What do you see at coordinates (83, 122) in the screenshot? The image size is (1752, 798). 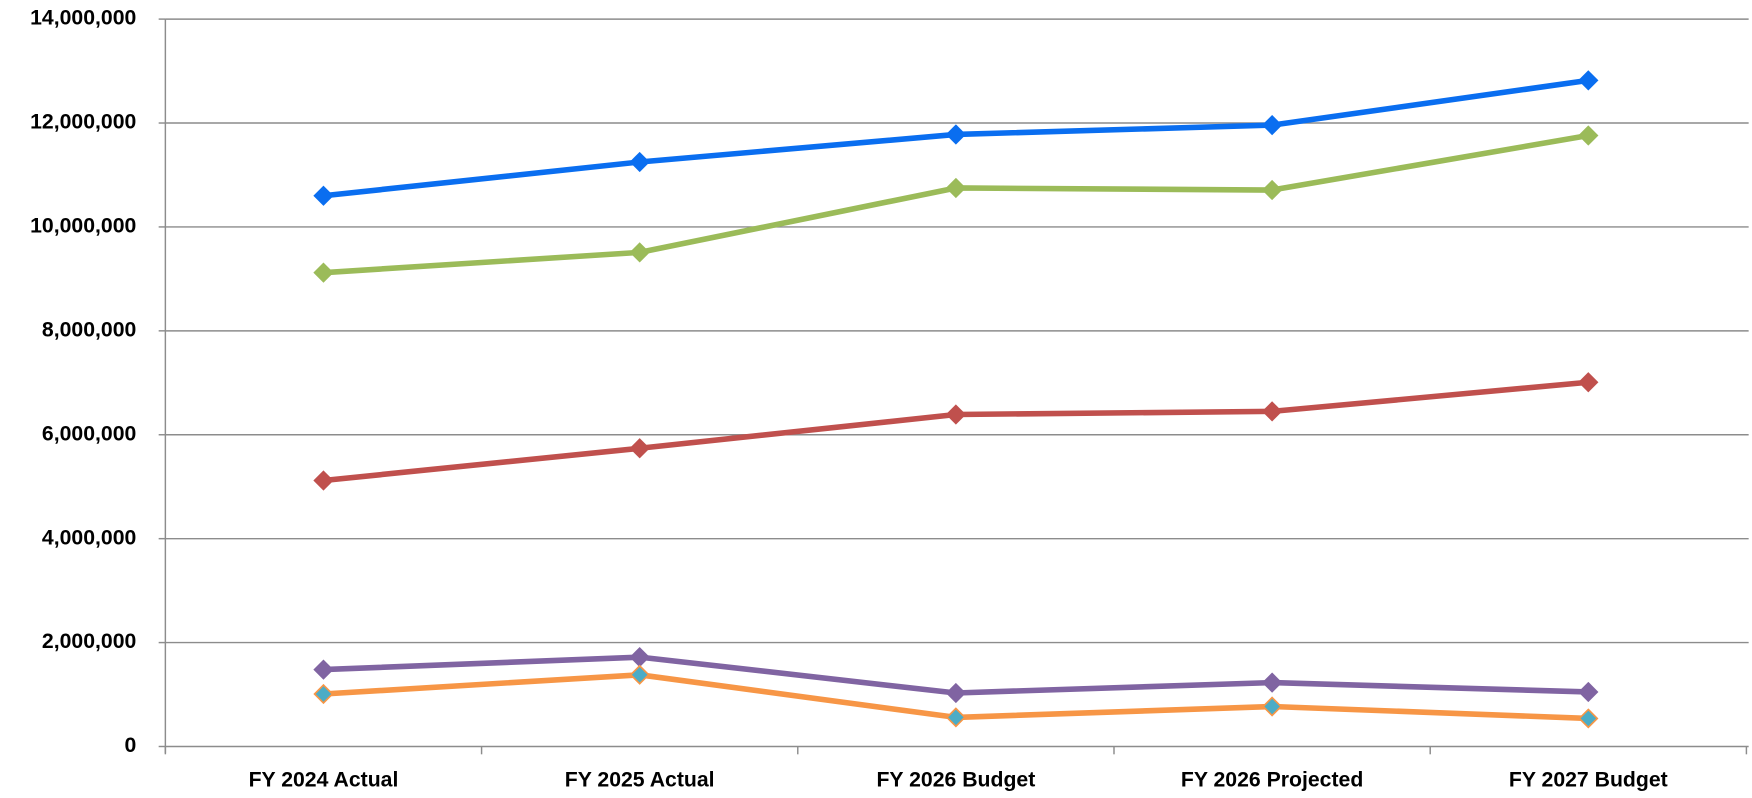 I see `y-tick-label: 12,000,000` at bounding box center [83, 122].